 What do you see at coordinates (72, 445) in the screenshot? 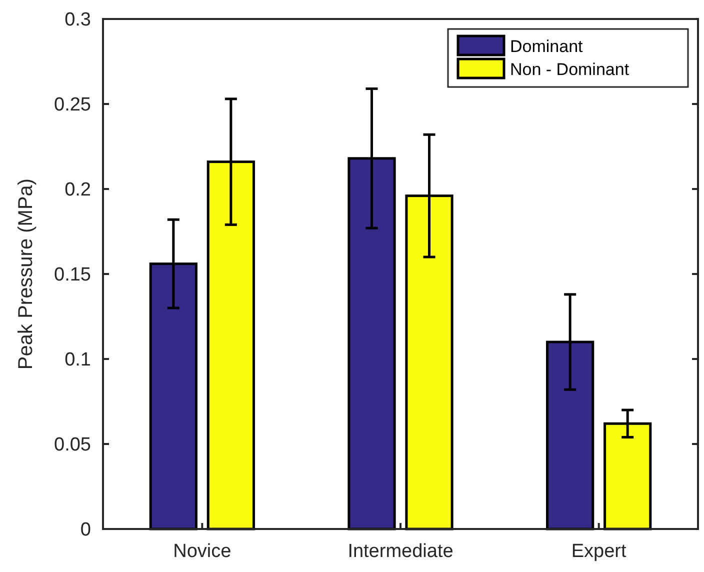
I see `y-tick-label: 0.05` at bounding box center [72, 445].